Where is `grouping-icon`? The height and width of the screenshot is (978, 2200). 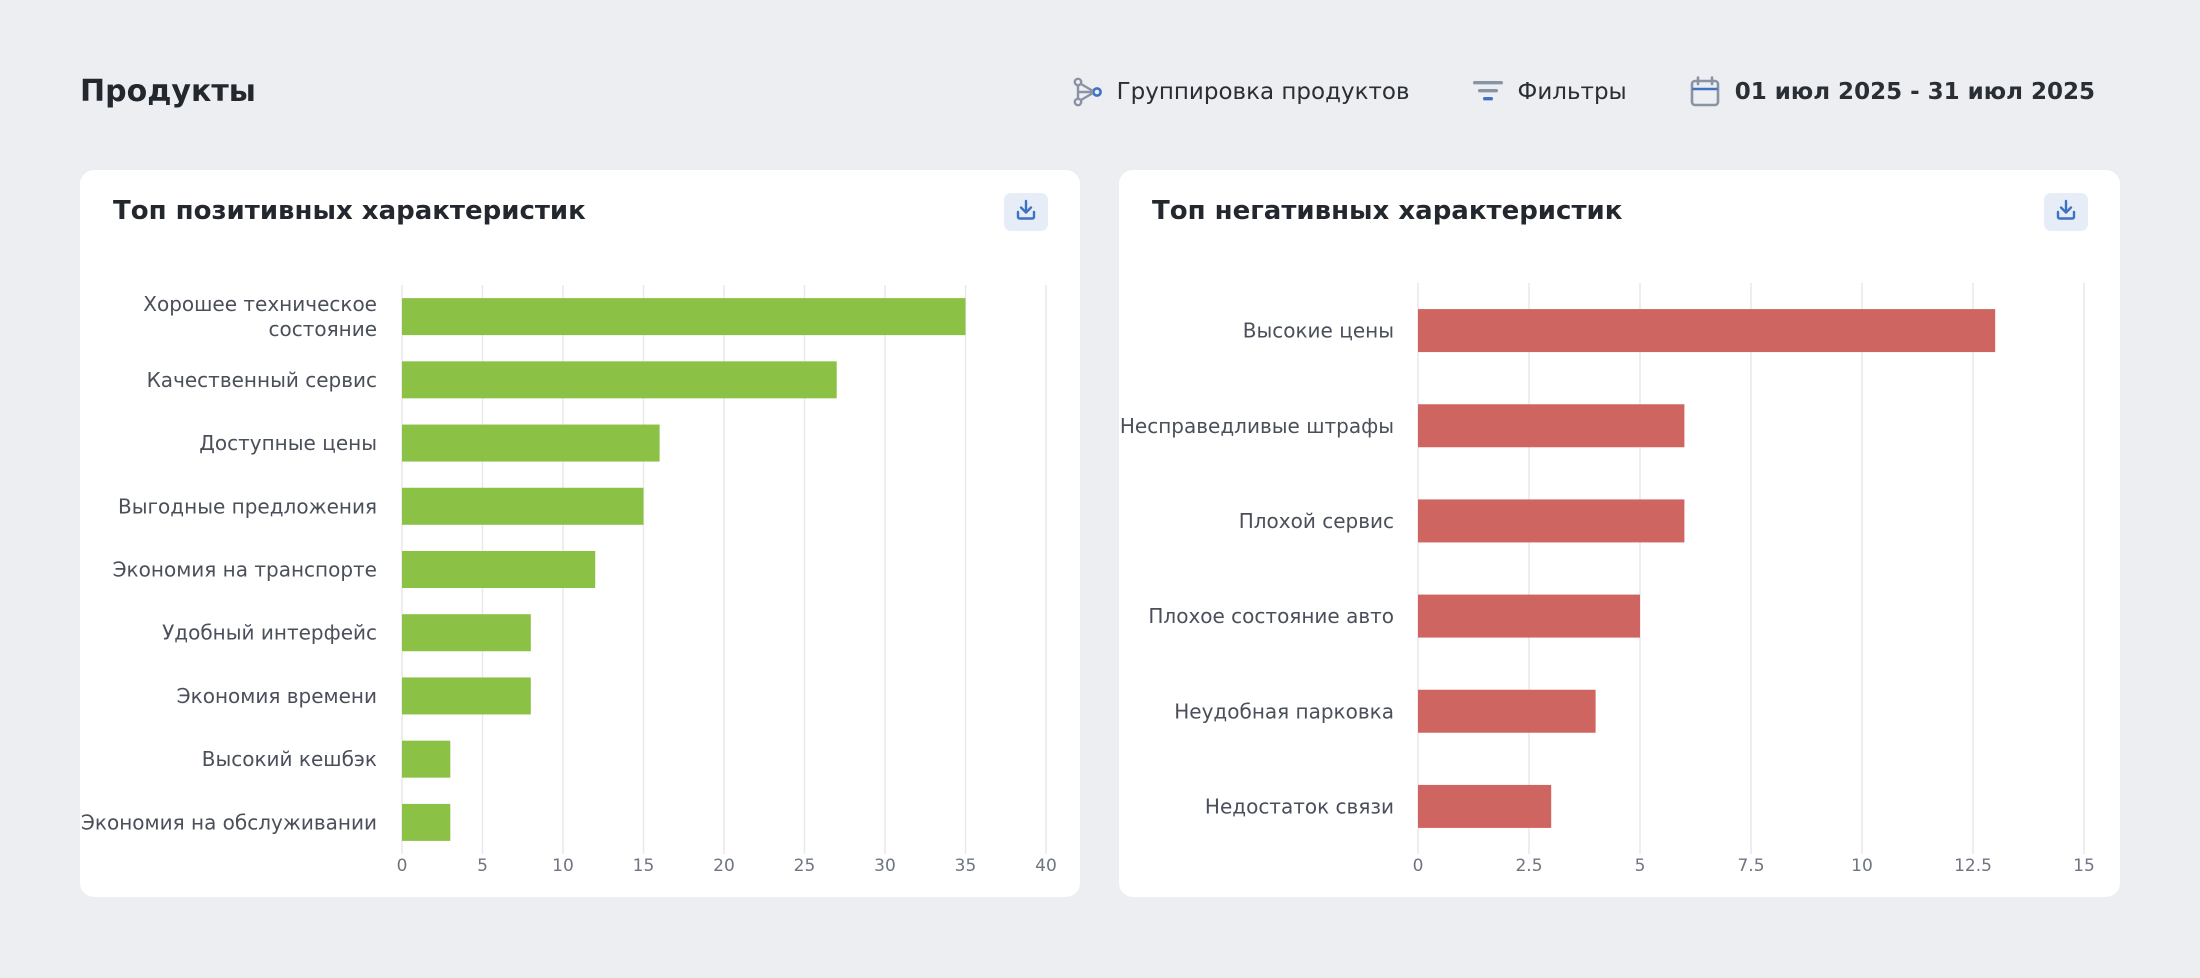
grouping-icon is located at coordinates (1087, 92).